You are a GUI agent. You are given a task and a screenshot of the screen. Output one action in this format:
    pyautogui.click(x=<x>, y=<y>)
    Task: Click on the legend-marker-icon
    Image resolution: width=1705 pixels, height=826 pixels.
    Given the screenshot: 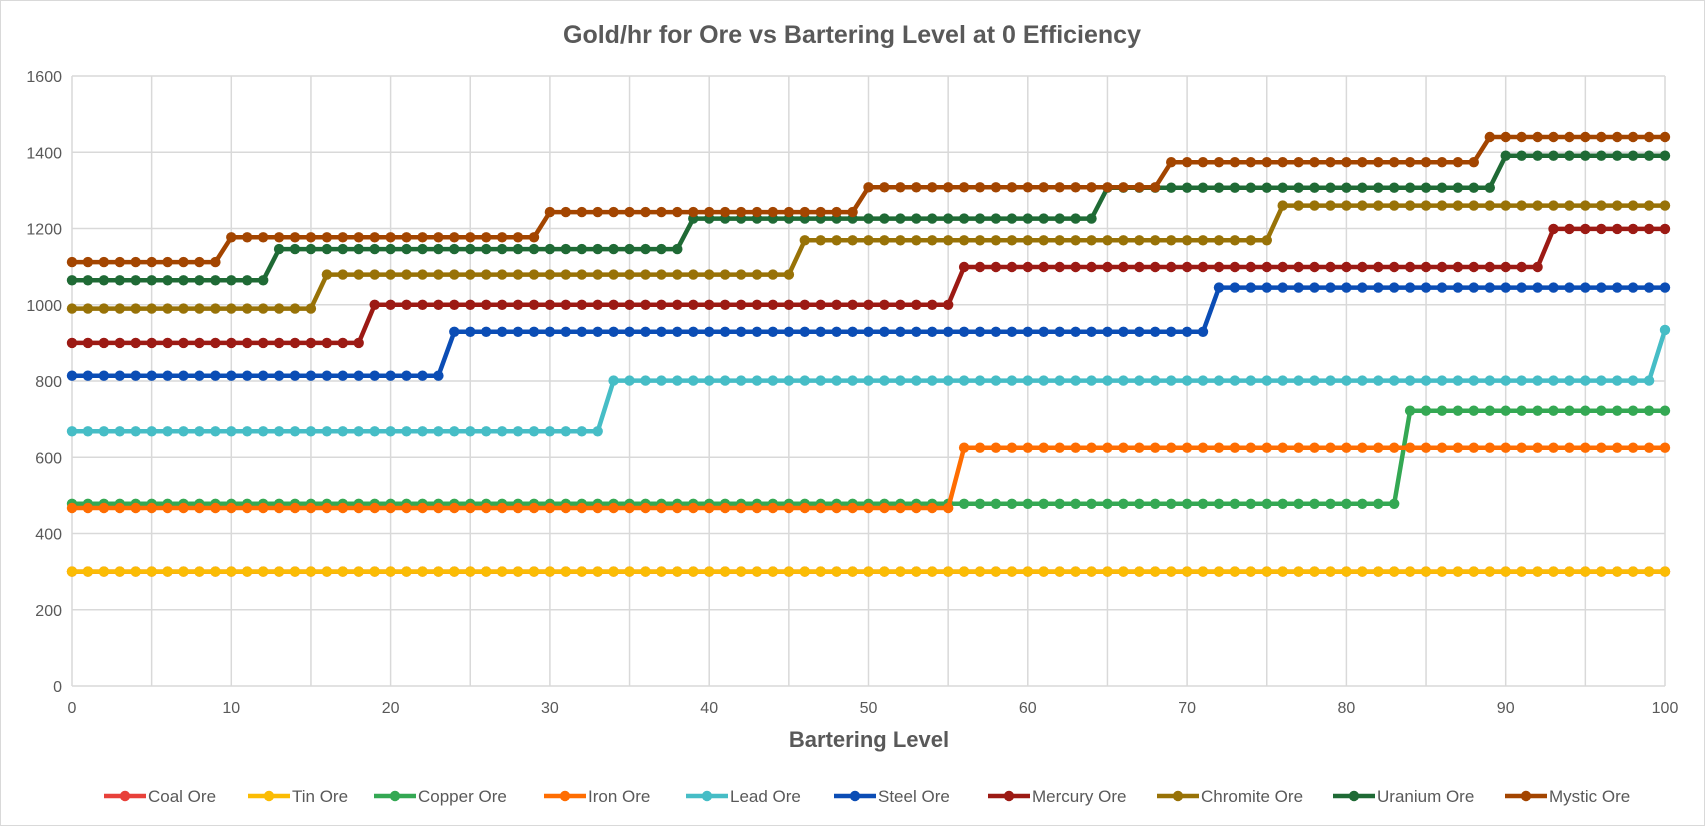 What is the action you would take?
    pyautogui.click(x=395, y=796)
    